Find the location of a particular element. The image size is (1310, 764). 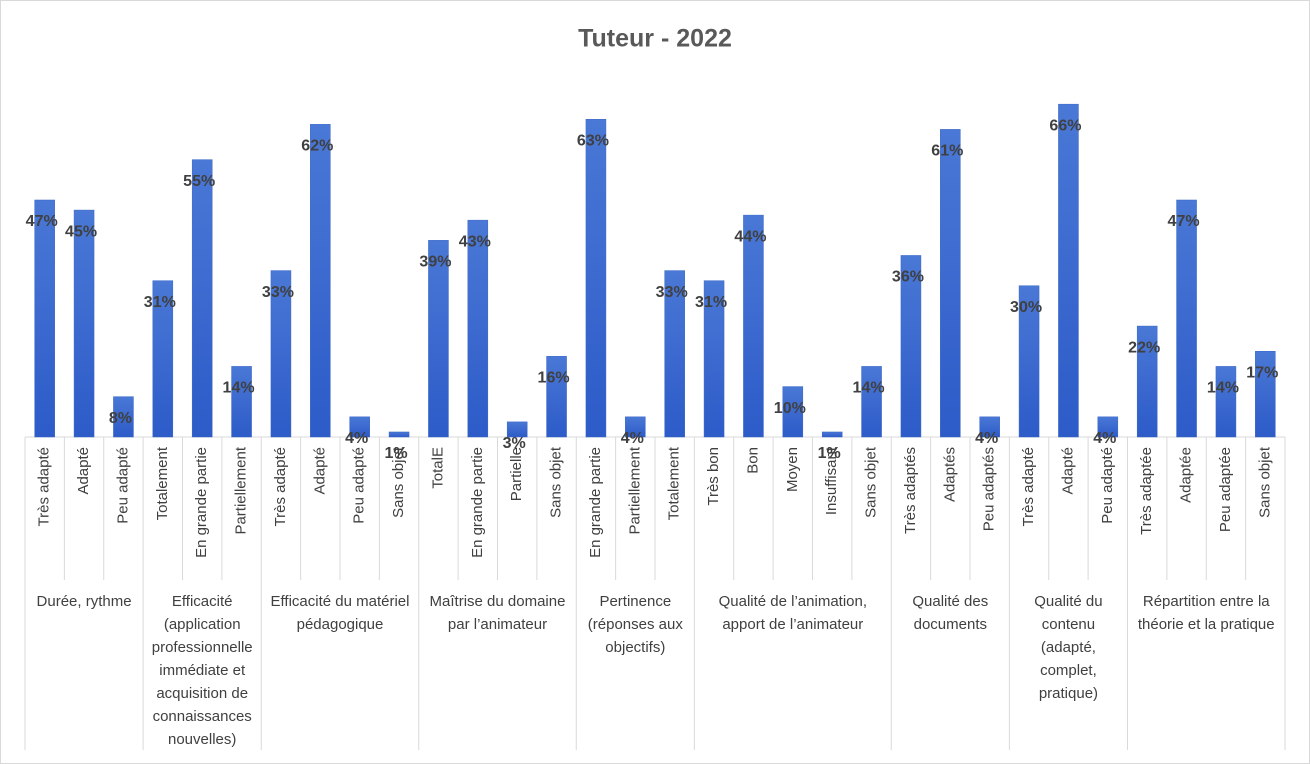

data-label: 63% is located at coordinates (593, 141).